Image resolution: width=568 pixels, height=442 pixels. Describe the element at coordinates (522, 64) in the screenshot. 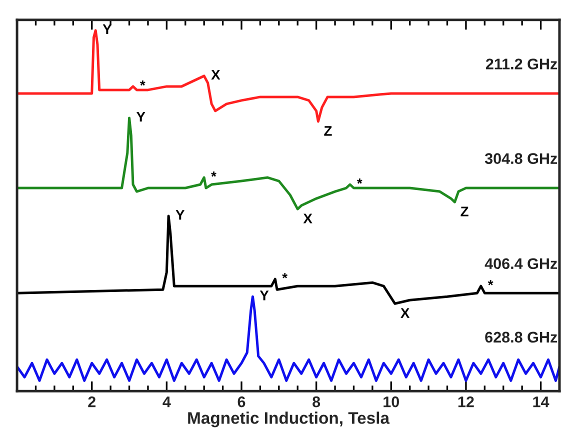

I see `series-label: 211.2 GHz` at that location.